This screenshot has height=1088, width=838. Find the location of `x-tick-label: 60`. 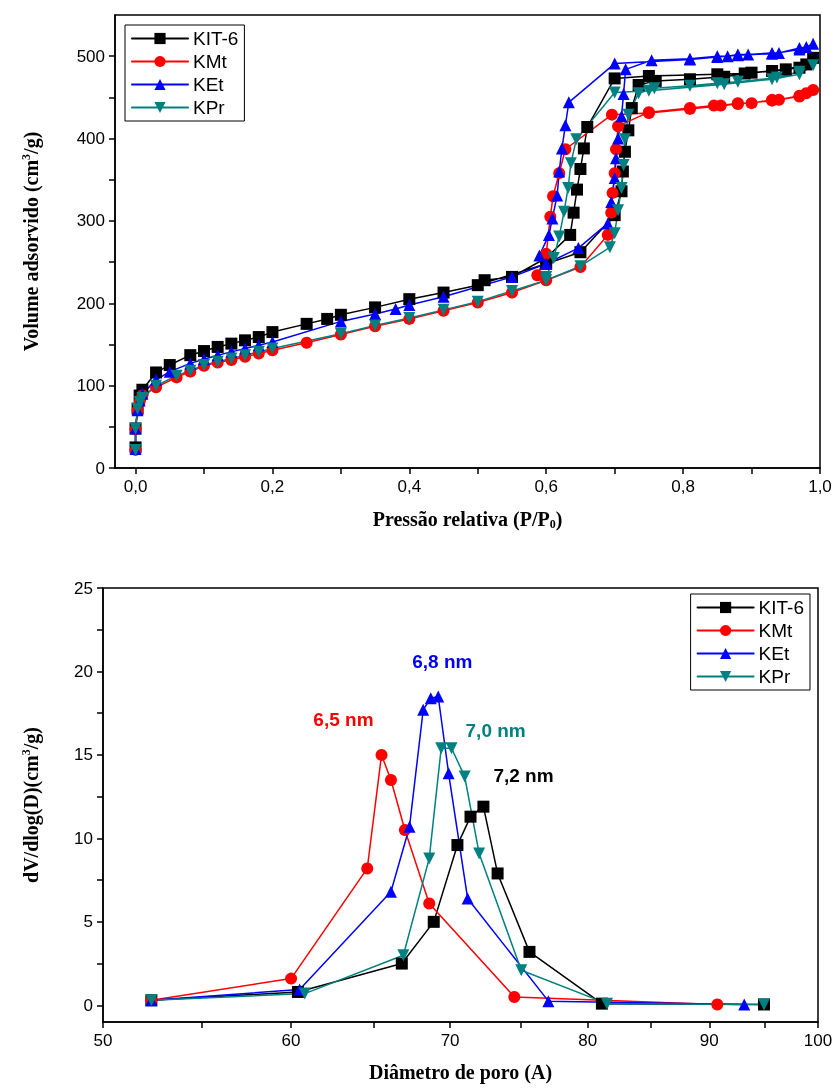

x-tick-label: 60 is located at coordinates (291, 1040).